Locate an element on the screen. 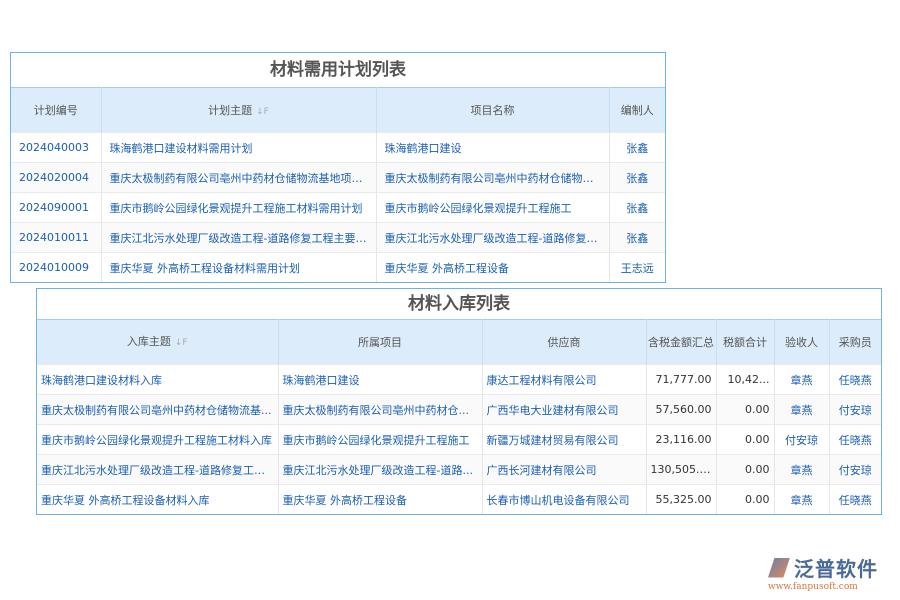 This screenshot has height=600, width=900. col-supplier: 供应商 is located at coordinates (564, 342).